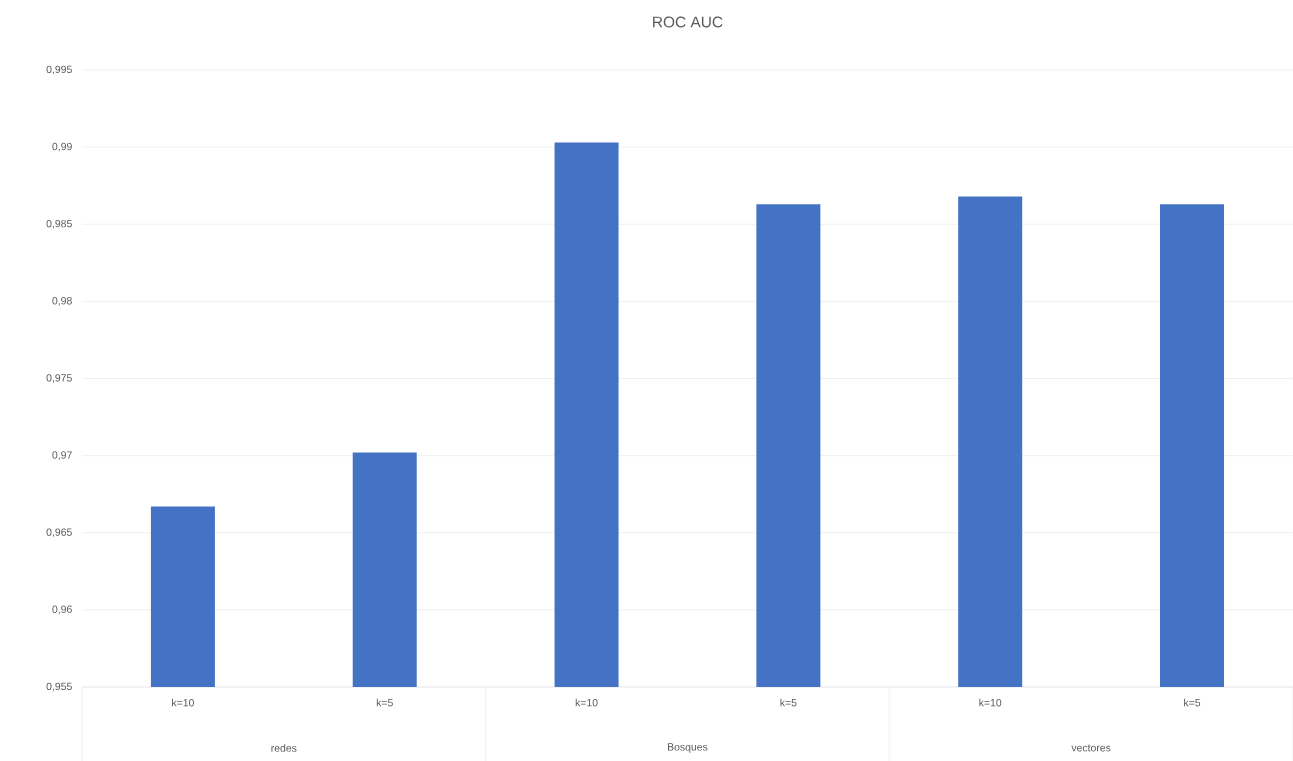  What do you see at coordinates (62, 455) in the screenshot?
I see `y-tick-label: 0,97` at bounding box center [62, 455].